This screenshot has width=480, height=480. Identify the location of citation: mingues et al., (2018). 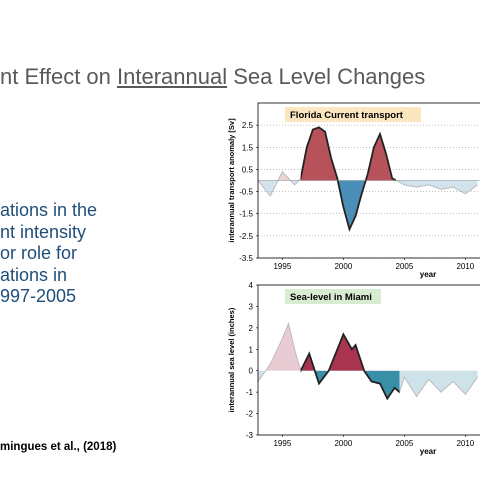
(58, 447).